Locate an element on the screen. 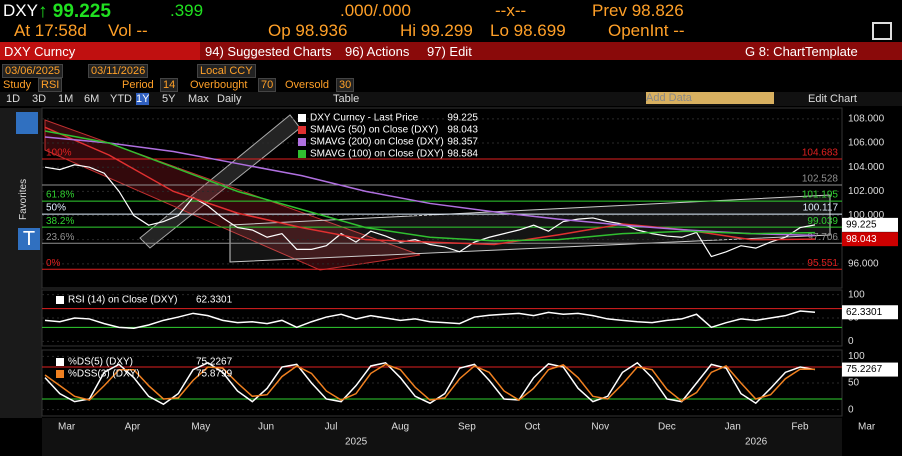 The height and width of the screenshot is (456, 902). price-tag-label: 62.3301 is located at coordinates (864, 312).